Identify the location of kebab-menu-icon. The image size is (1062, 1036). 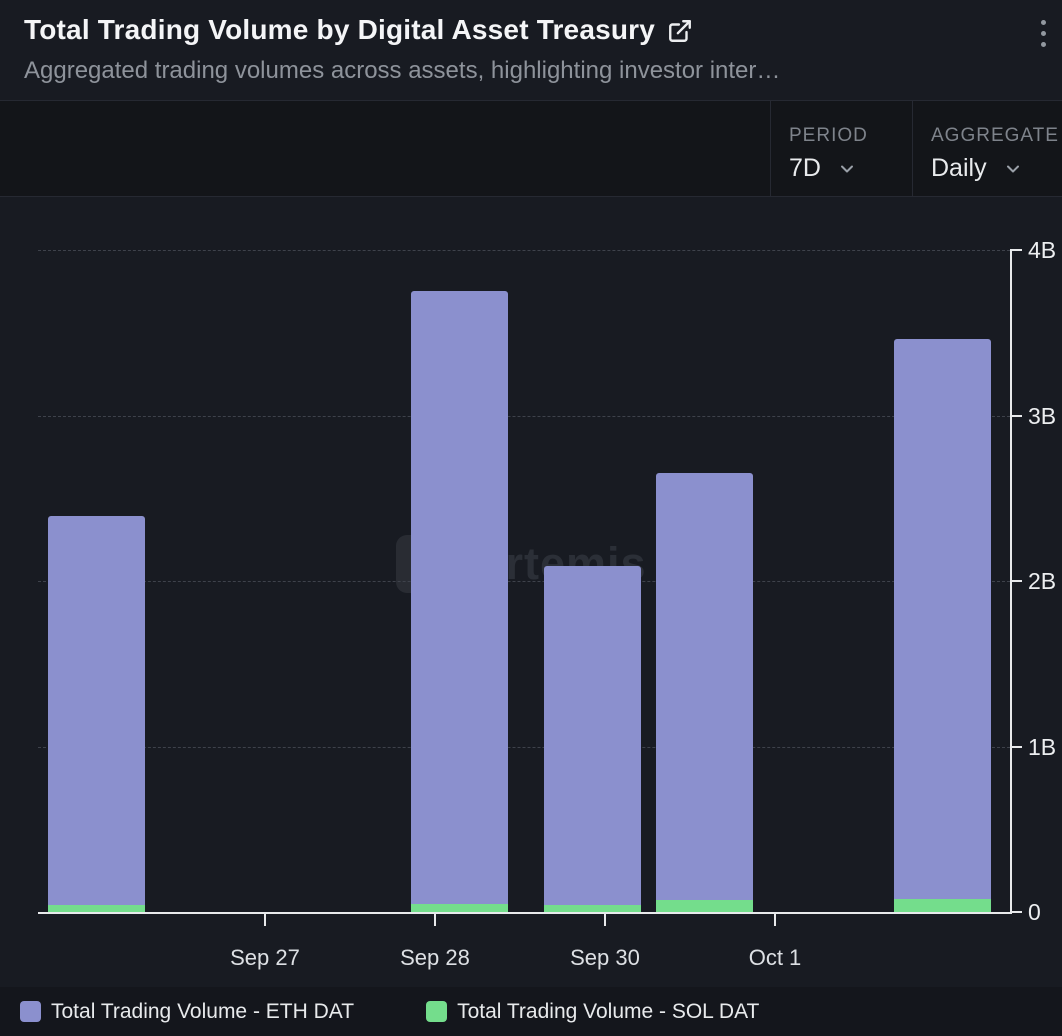
(1043, 33).